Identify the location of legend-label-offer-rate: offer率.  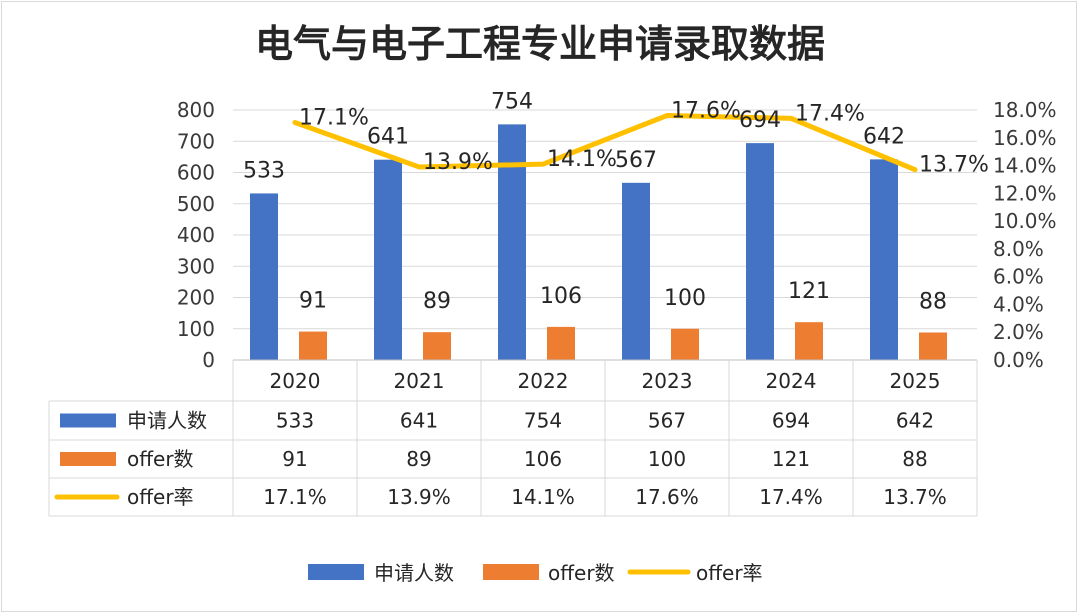
(729, 573).